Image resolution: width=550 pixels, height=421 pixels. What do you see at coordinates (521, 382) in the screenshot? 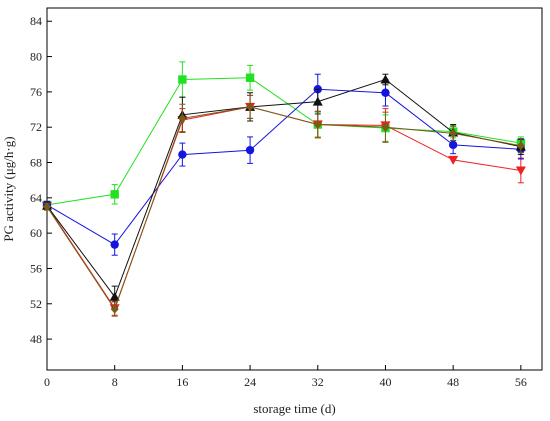
I see `x-tick-label: 56` at bounding box center [521, 382].